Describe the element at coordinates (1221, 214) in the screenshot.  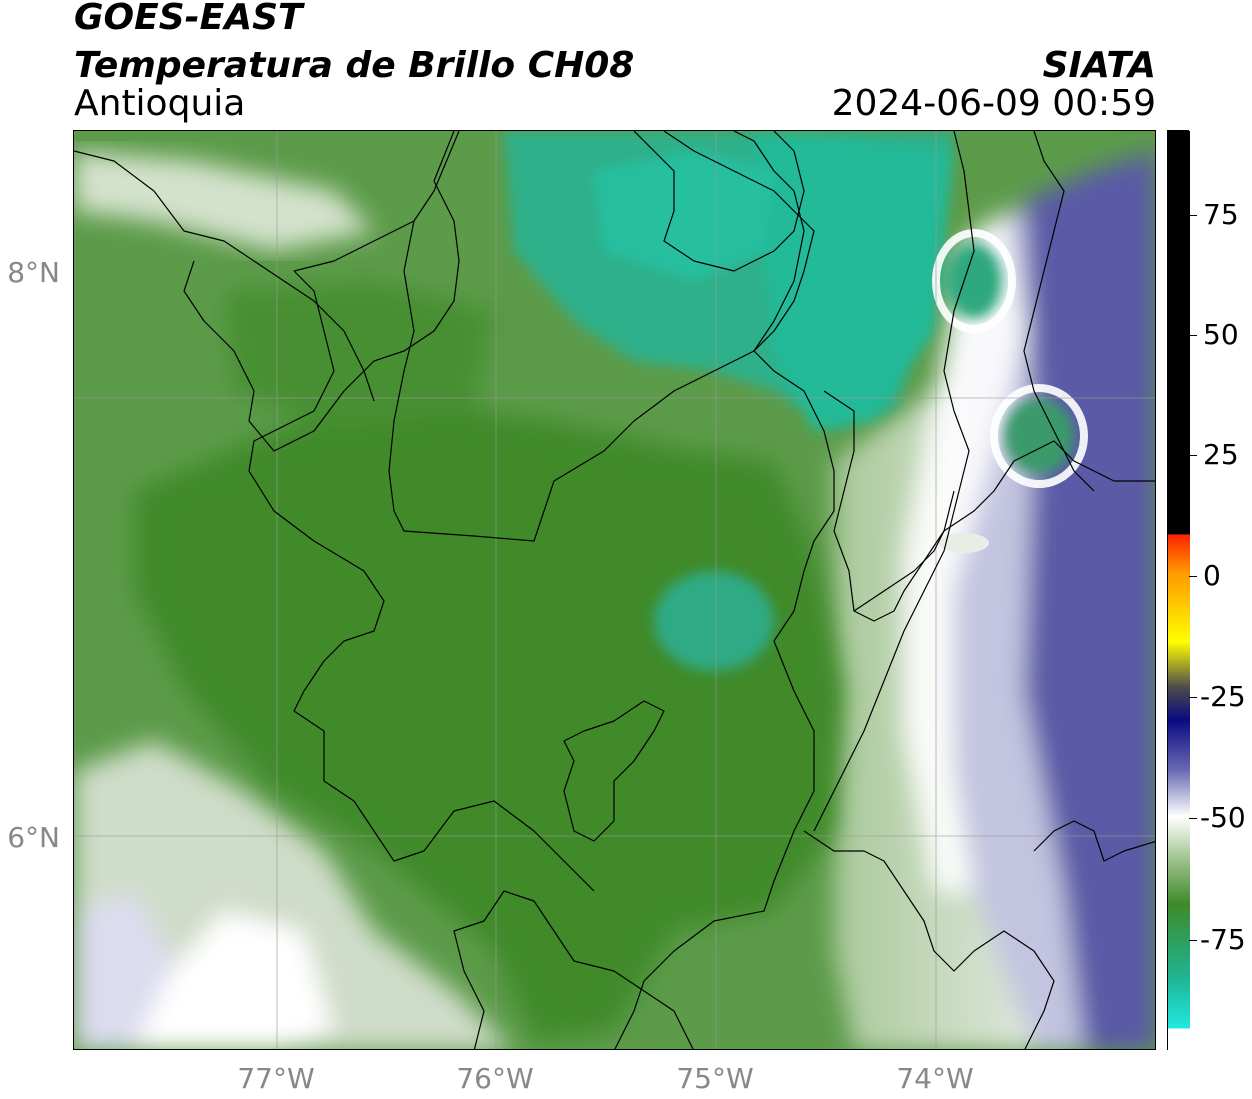
I see `colorbar-label-75: 75` at that location.